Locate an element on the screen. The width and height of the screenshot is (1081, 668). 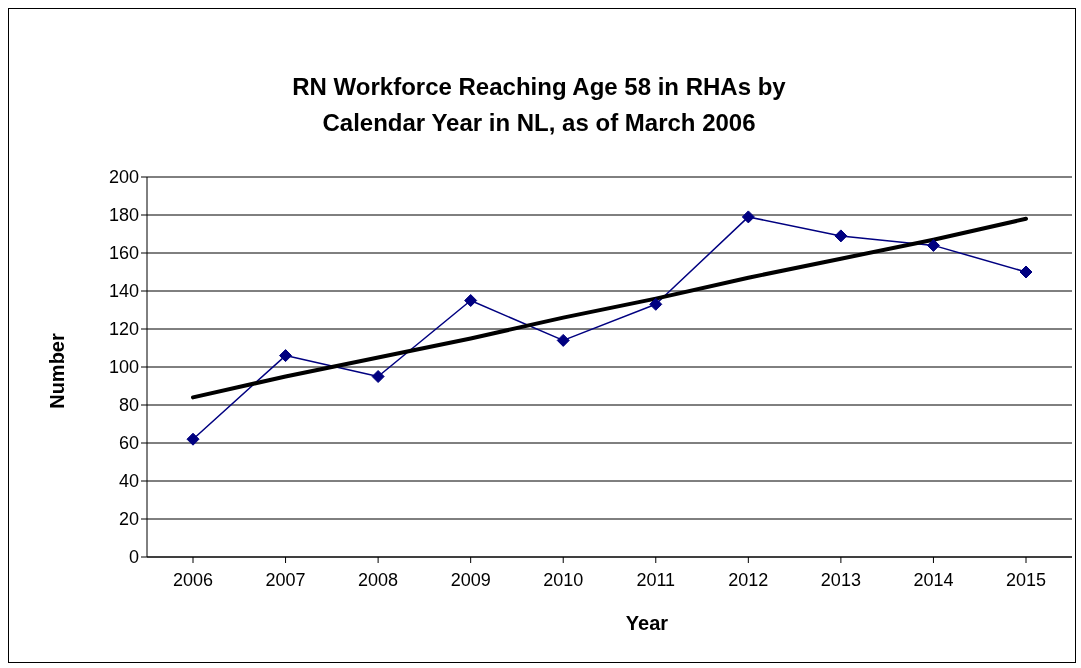
y-tick-label: 40 is located at coordinates (128, 481).